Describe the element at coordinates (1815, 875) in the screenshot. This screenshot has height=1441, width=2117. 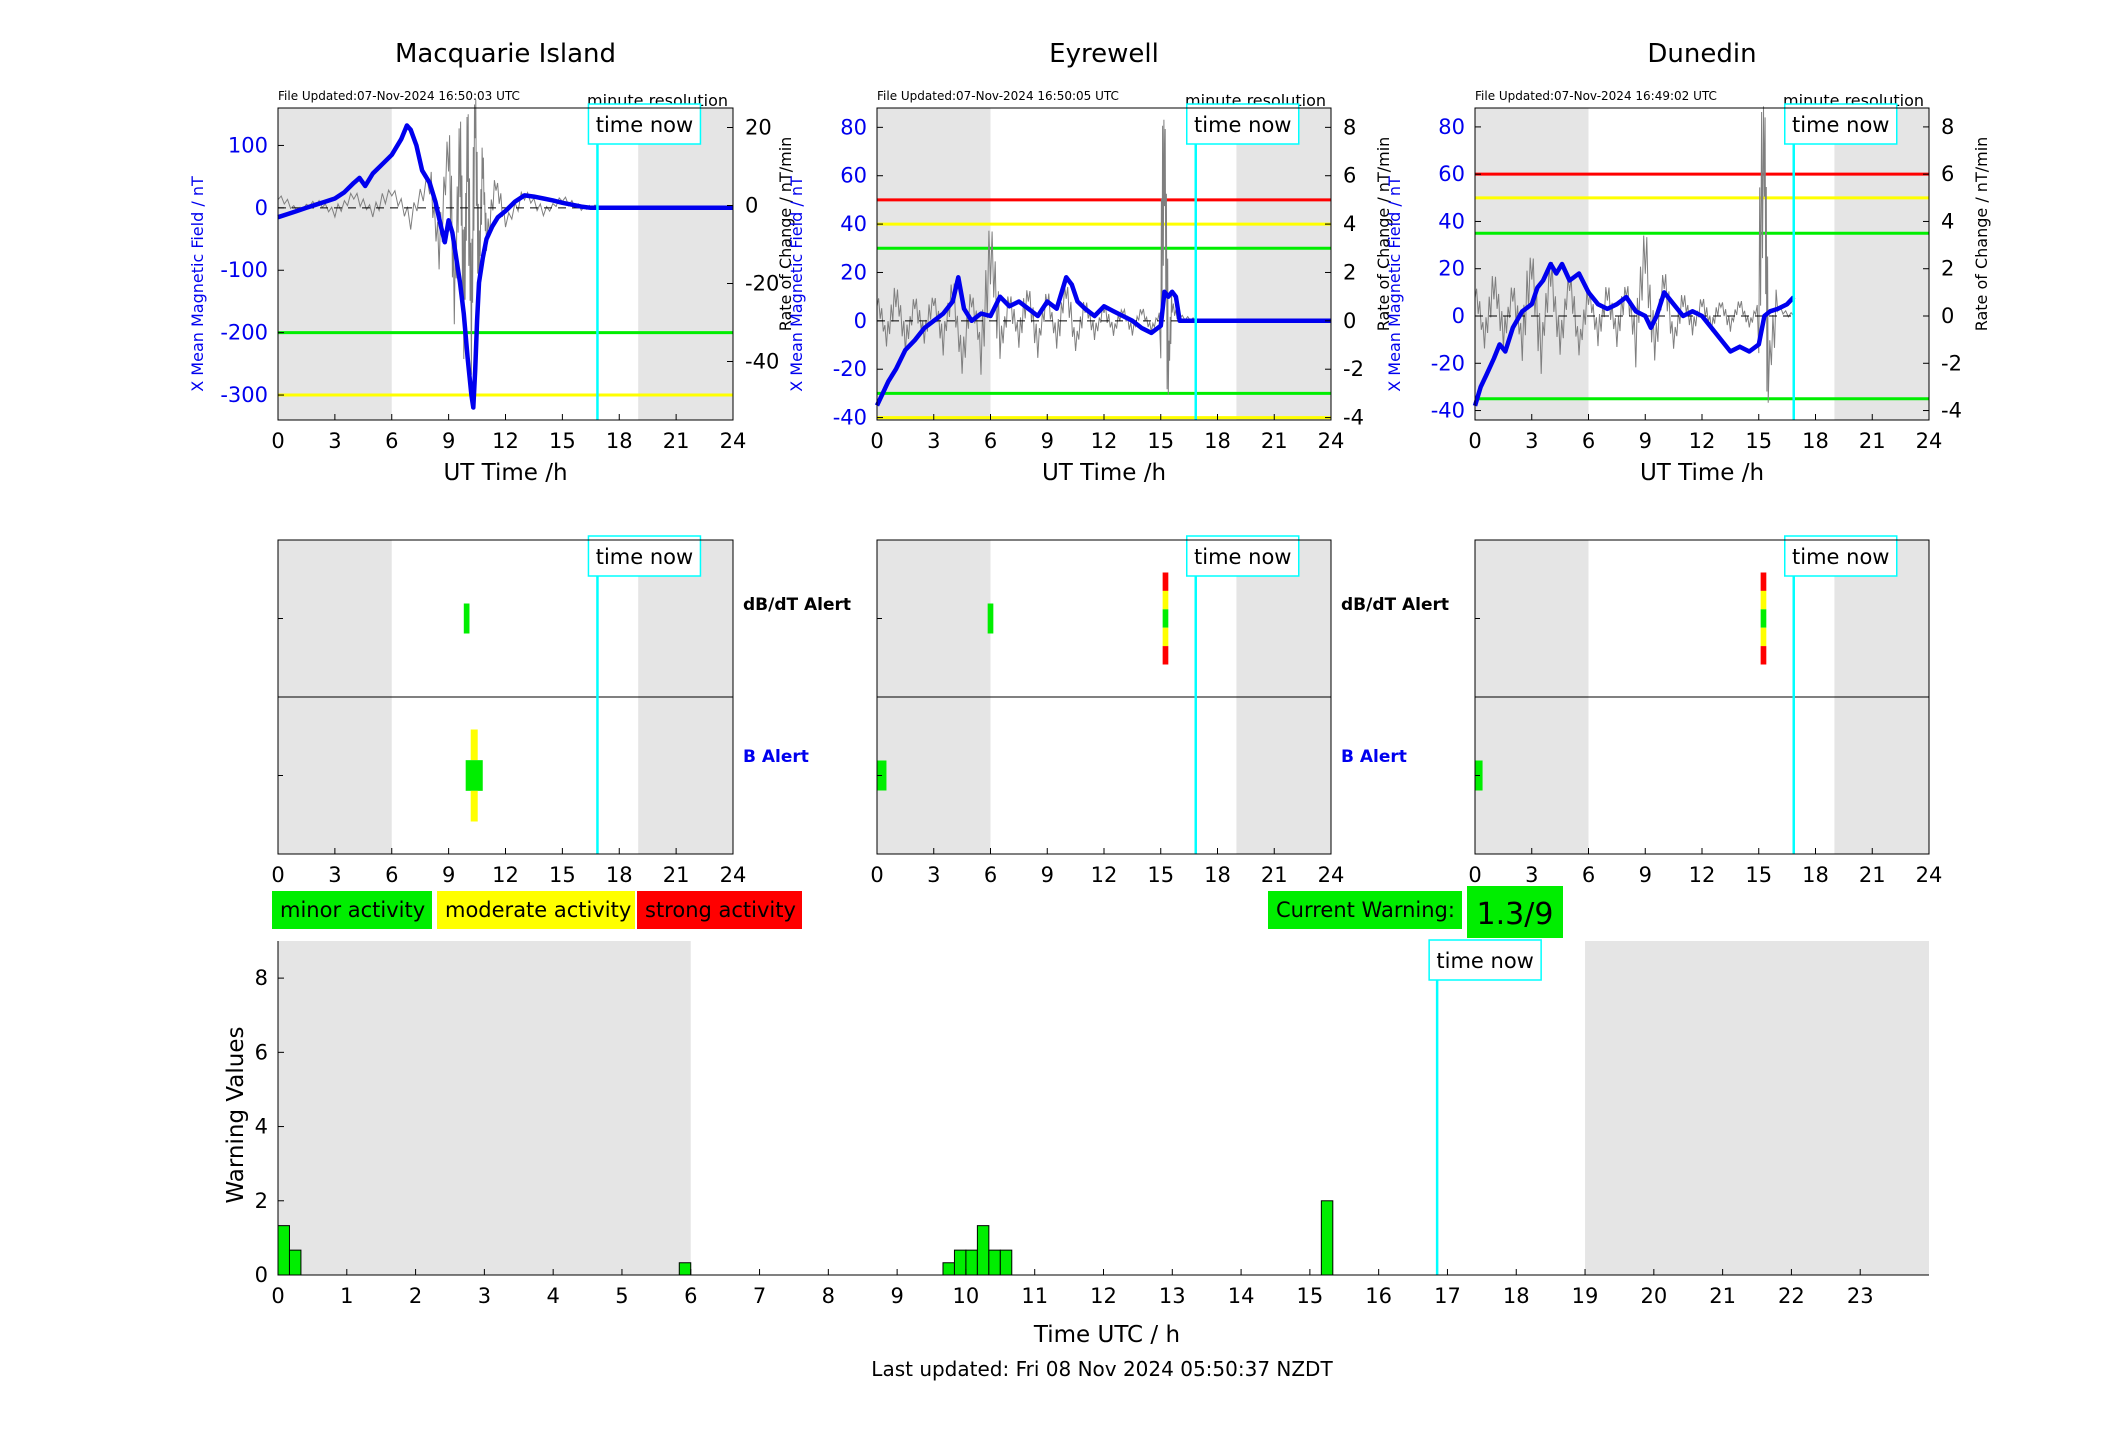
I see `dunedin-alert-x-tick-18: 18` at that location.